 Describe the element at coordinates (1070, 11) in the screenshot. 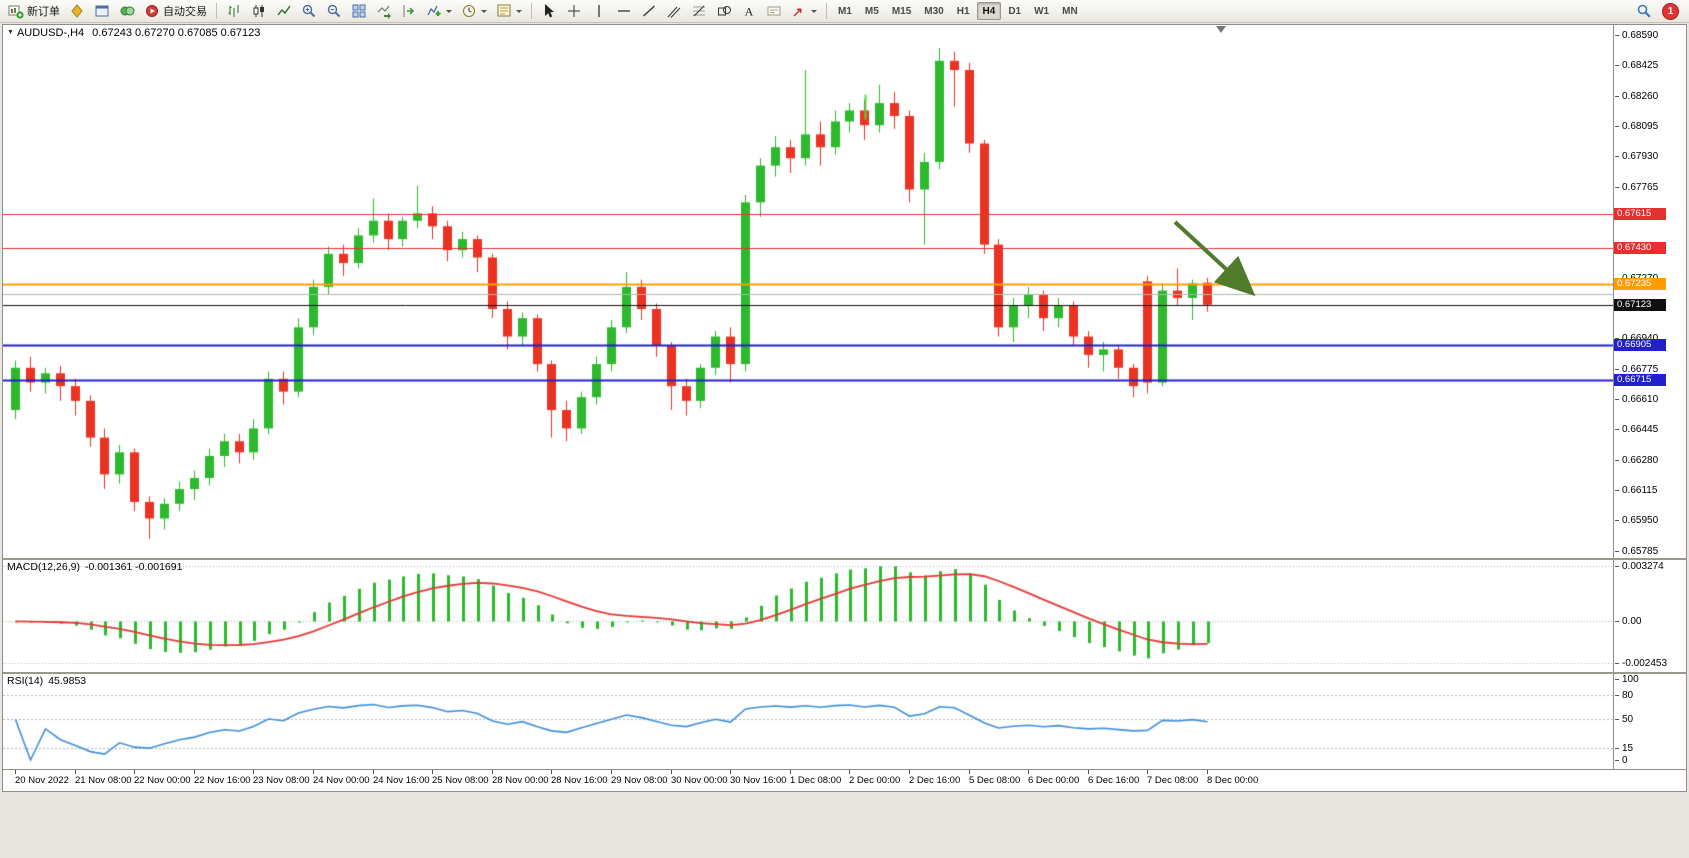

I see `tf-mn-button: MN` at that location.